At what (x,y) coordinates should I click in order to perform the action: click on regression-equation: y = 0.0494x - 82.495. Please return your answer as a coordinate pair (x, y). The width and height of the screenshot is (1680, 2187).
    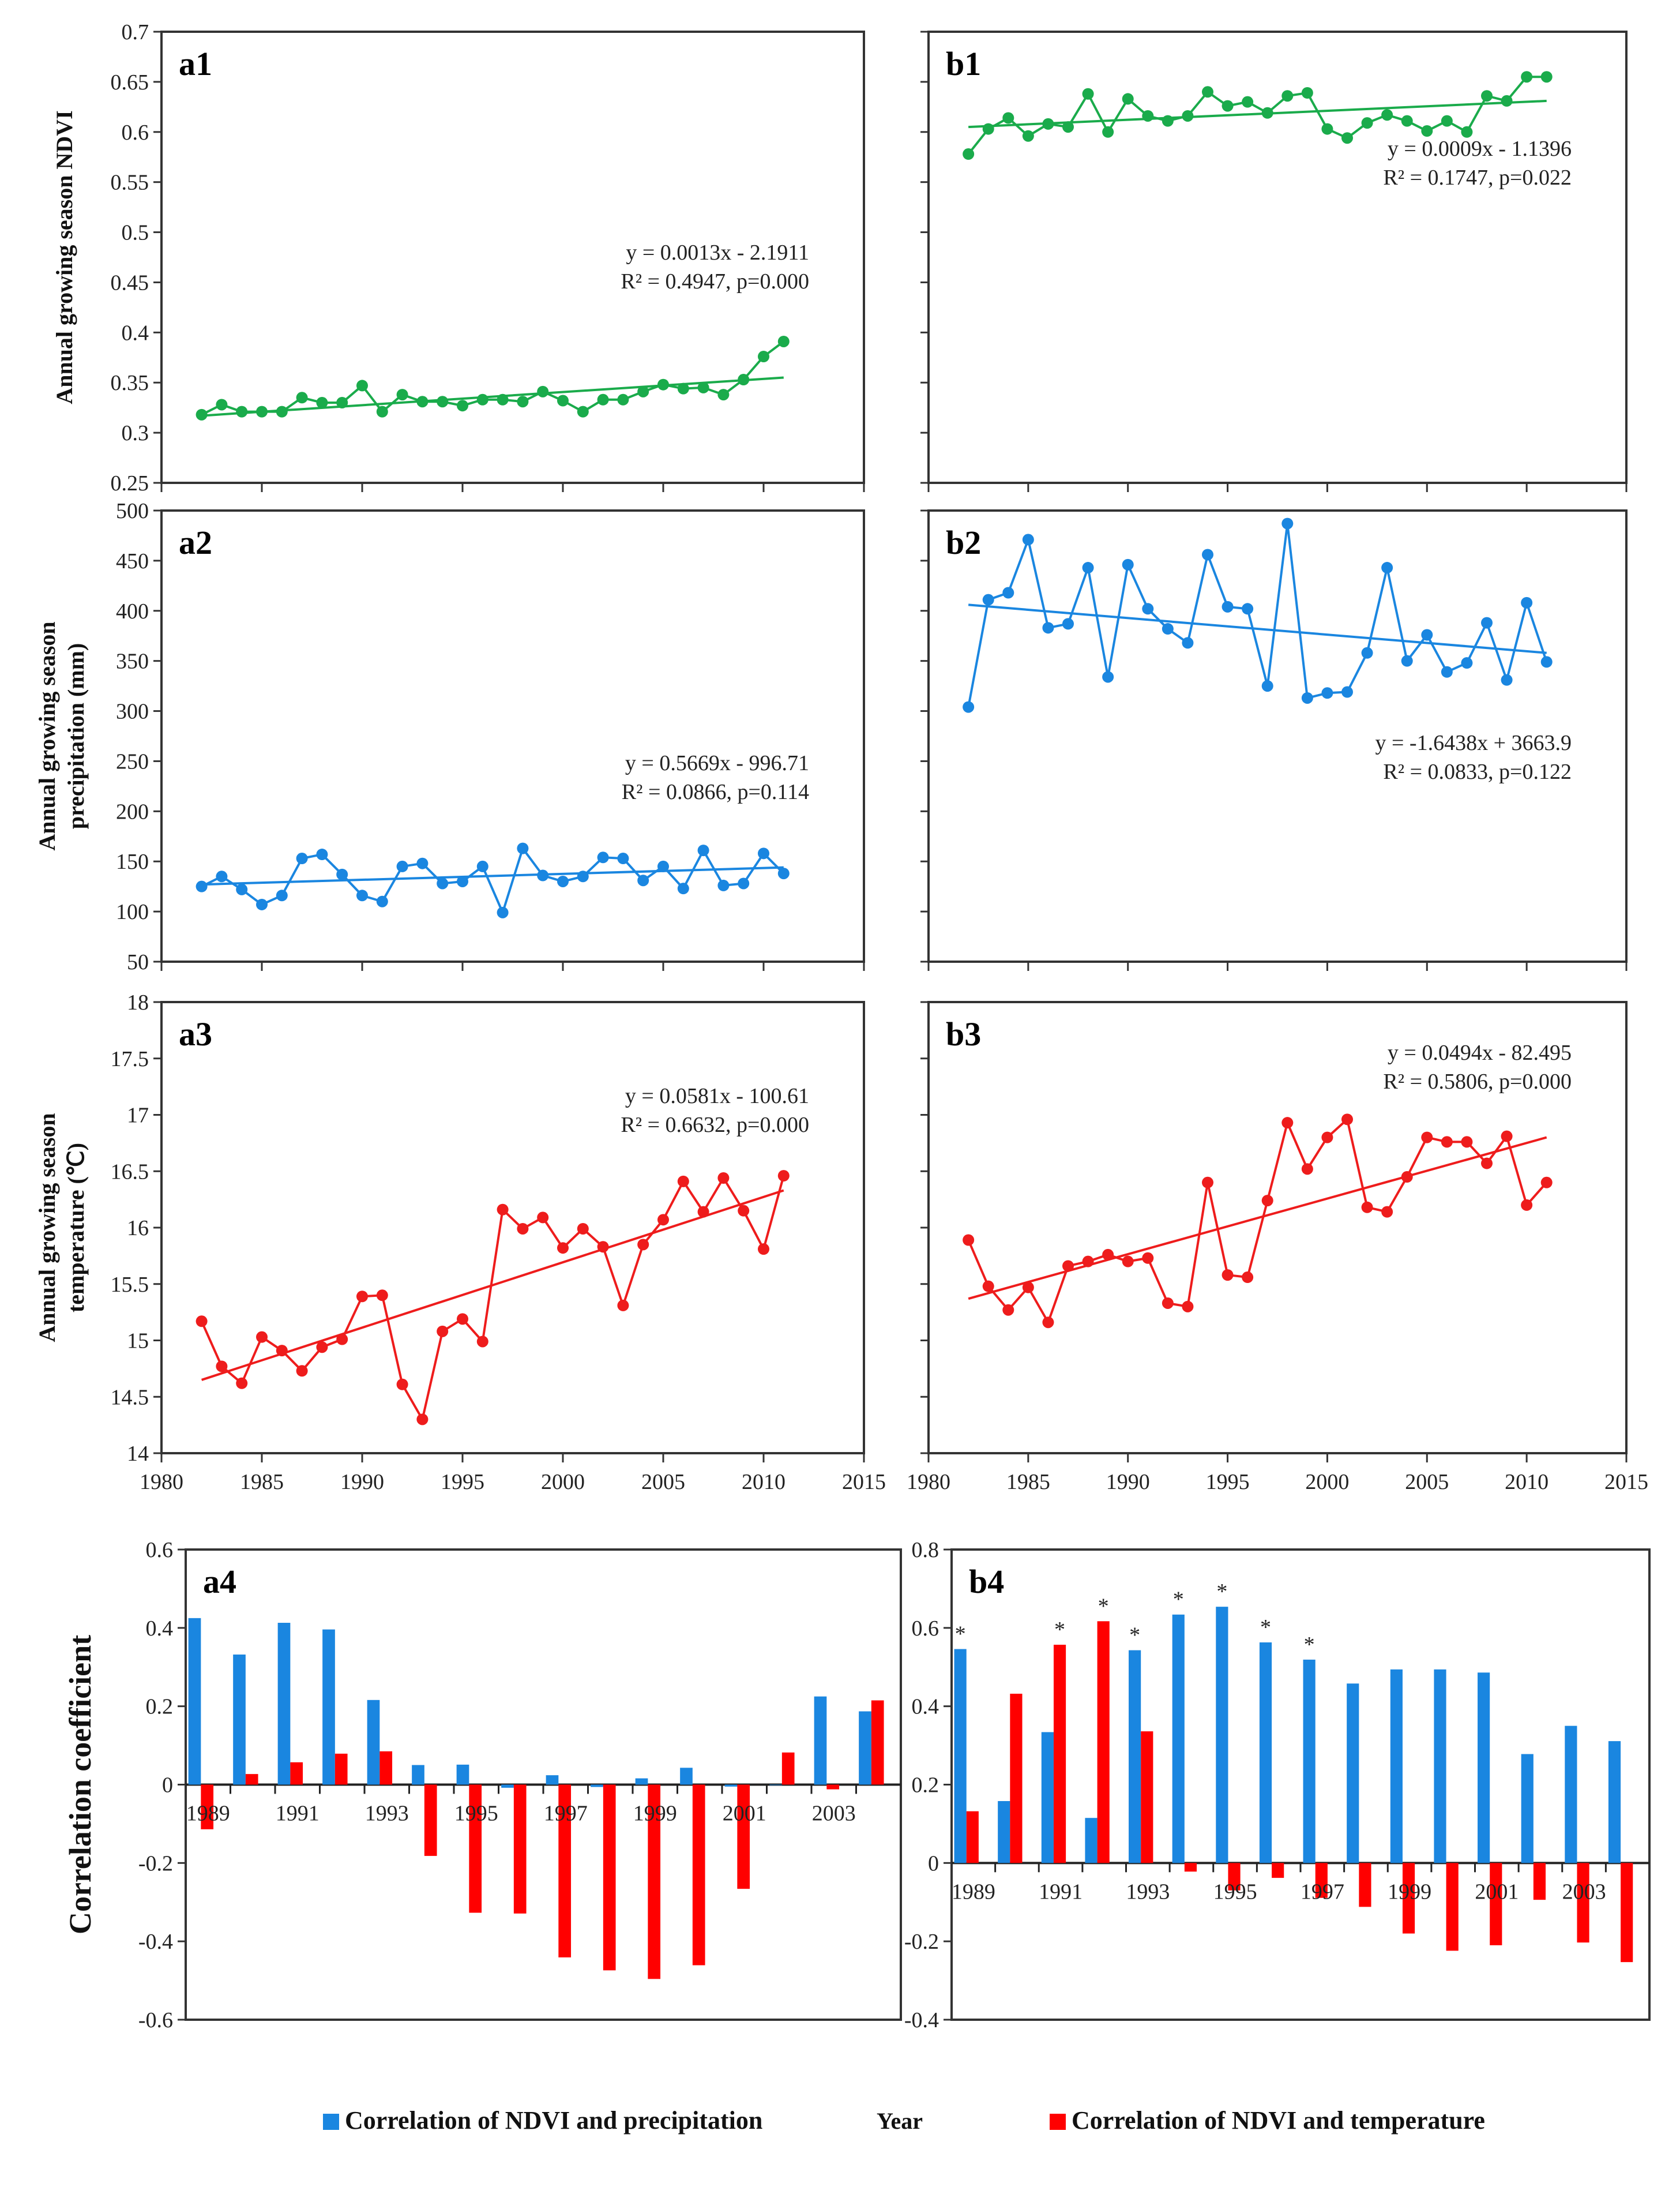
    Looking at the image, I should click on (1480, 1053).